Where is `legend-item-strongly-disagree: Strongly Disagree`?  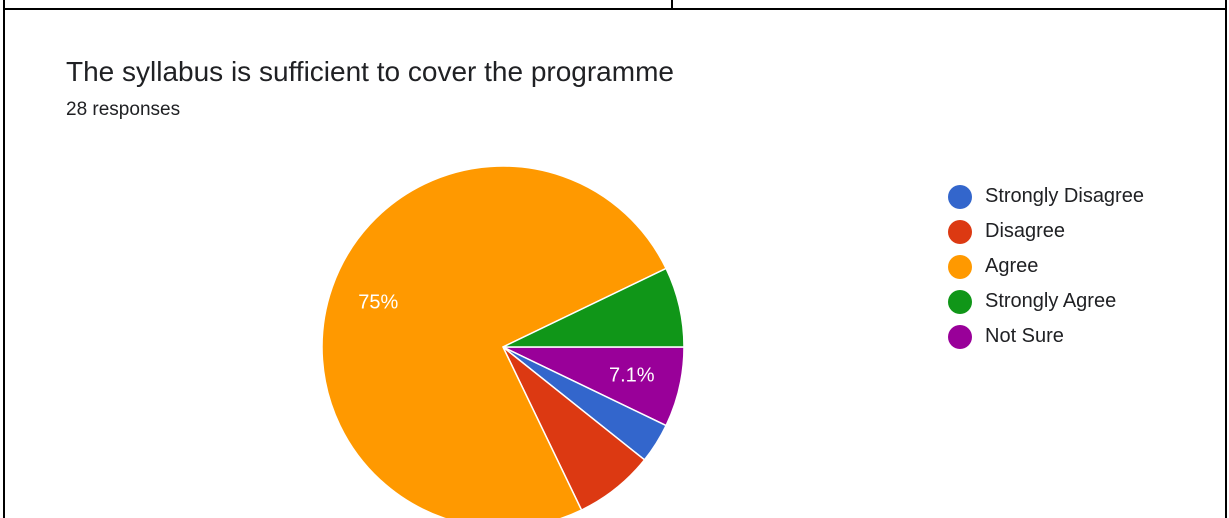 legend-item-strongly-disagree: Strongly Disagree is located at coordinates (1046, 196).